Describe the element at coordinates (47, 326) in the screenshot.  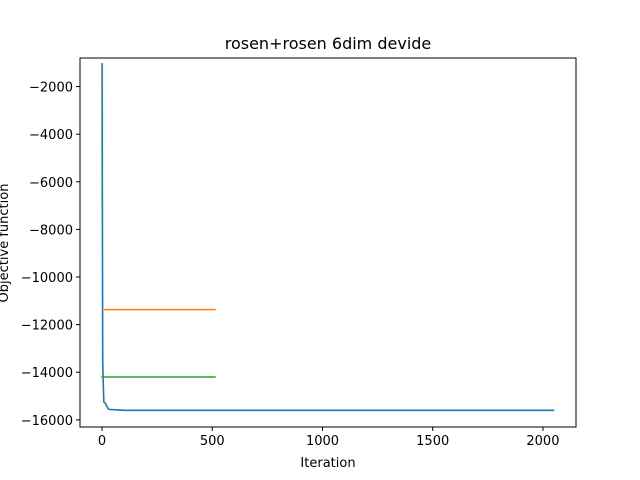
I see `y-tick-label: −12000` at that location.